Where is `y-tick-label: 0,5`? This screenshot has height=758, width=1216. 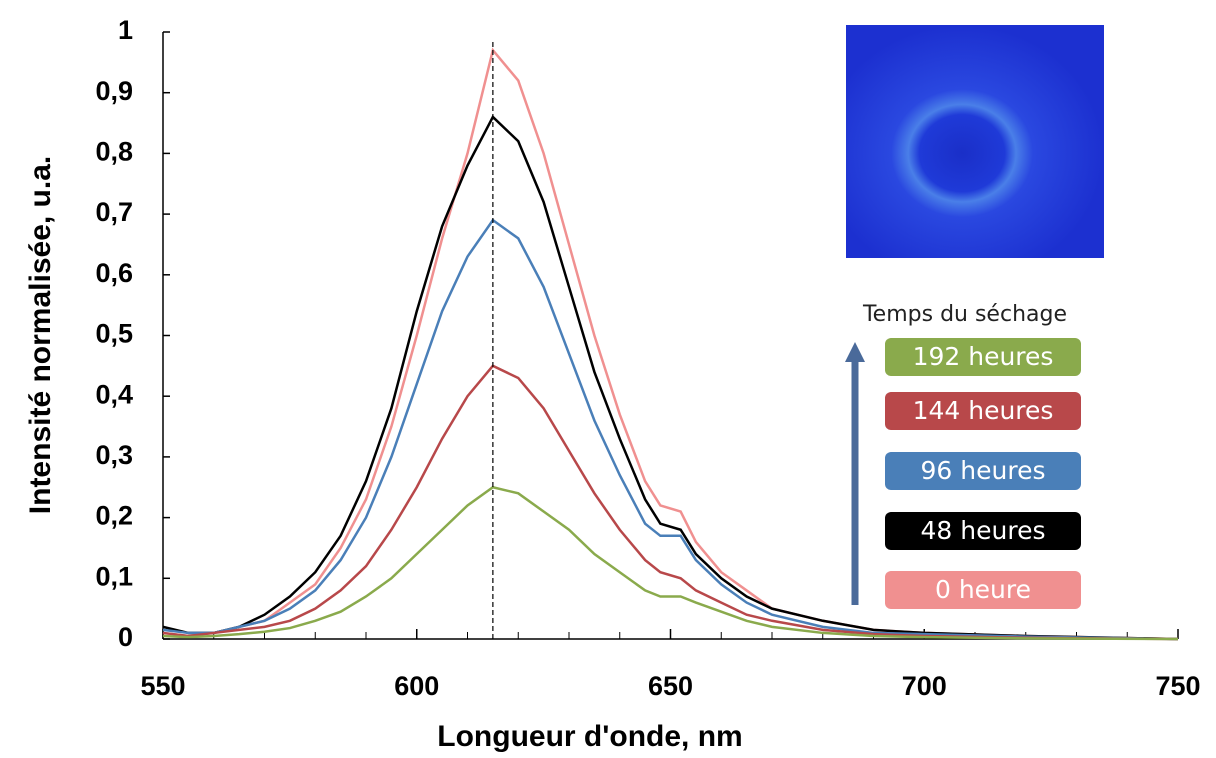
y-tick-label: 0,5 is located at coordinates (114, 334).